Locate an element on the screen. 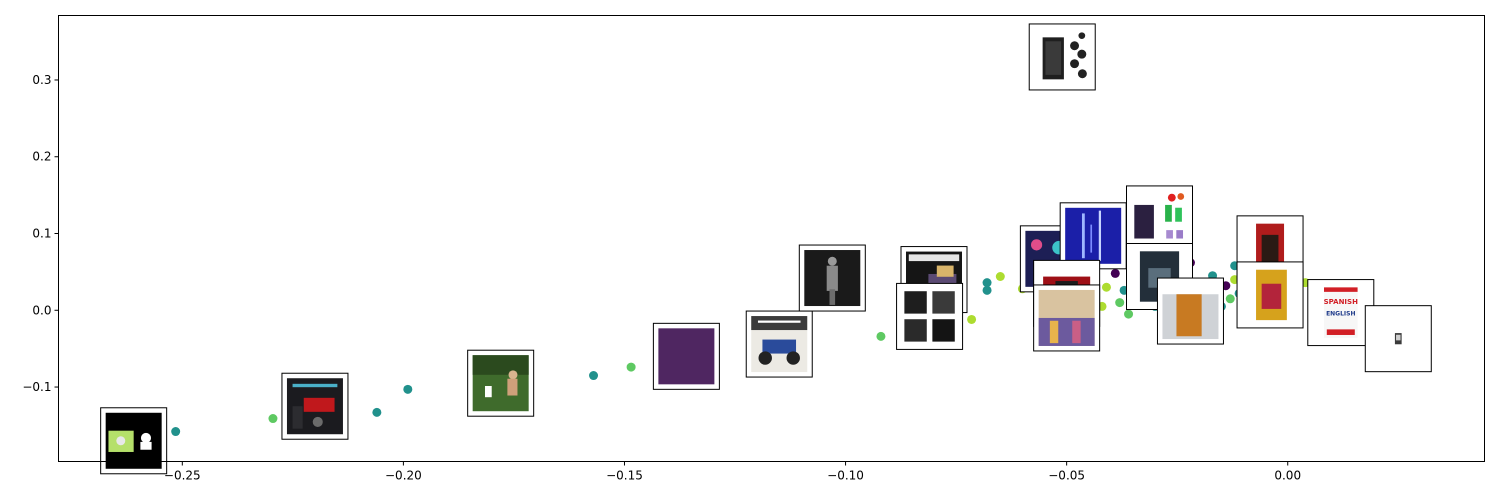 The height and width of the screenshot is (504, 1500). y-axis: −0.1 0.0 0.1 0.2 0.3 is located at coordinates (40, 233).